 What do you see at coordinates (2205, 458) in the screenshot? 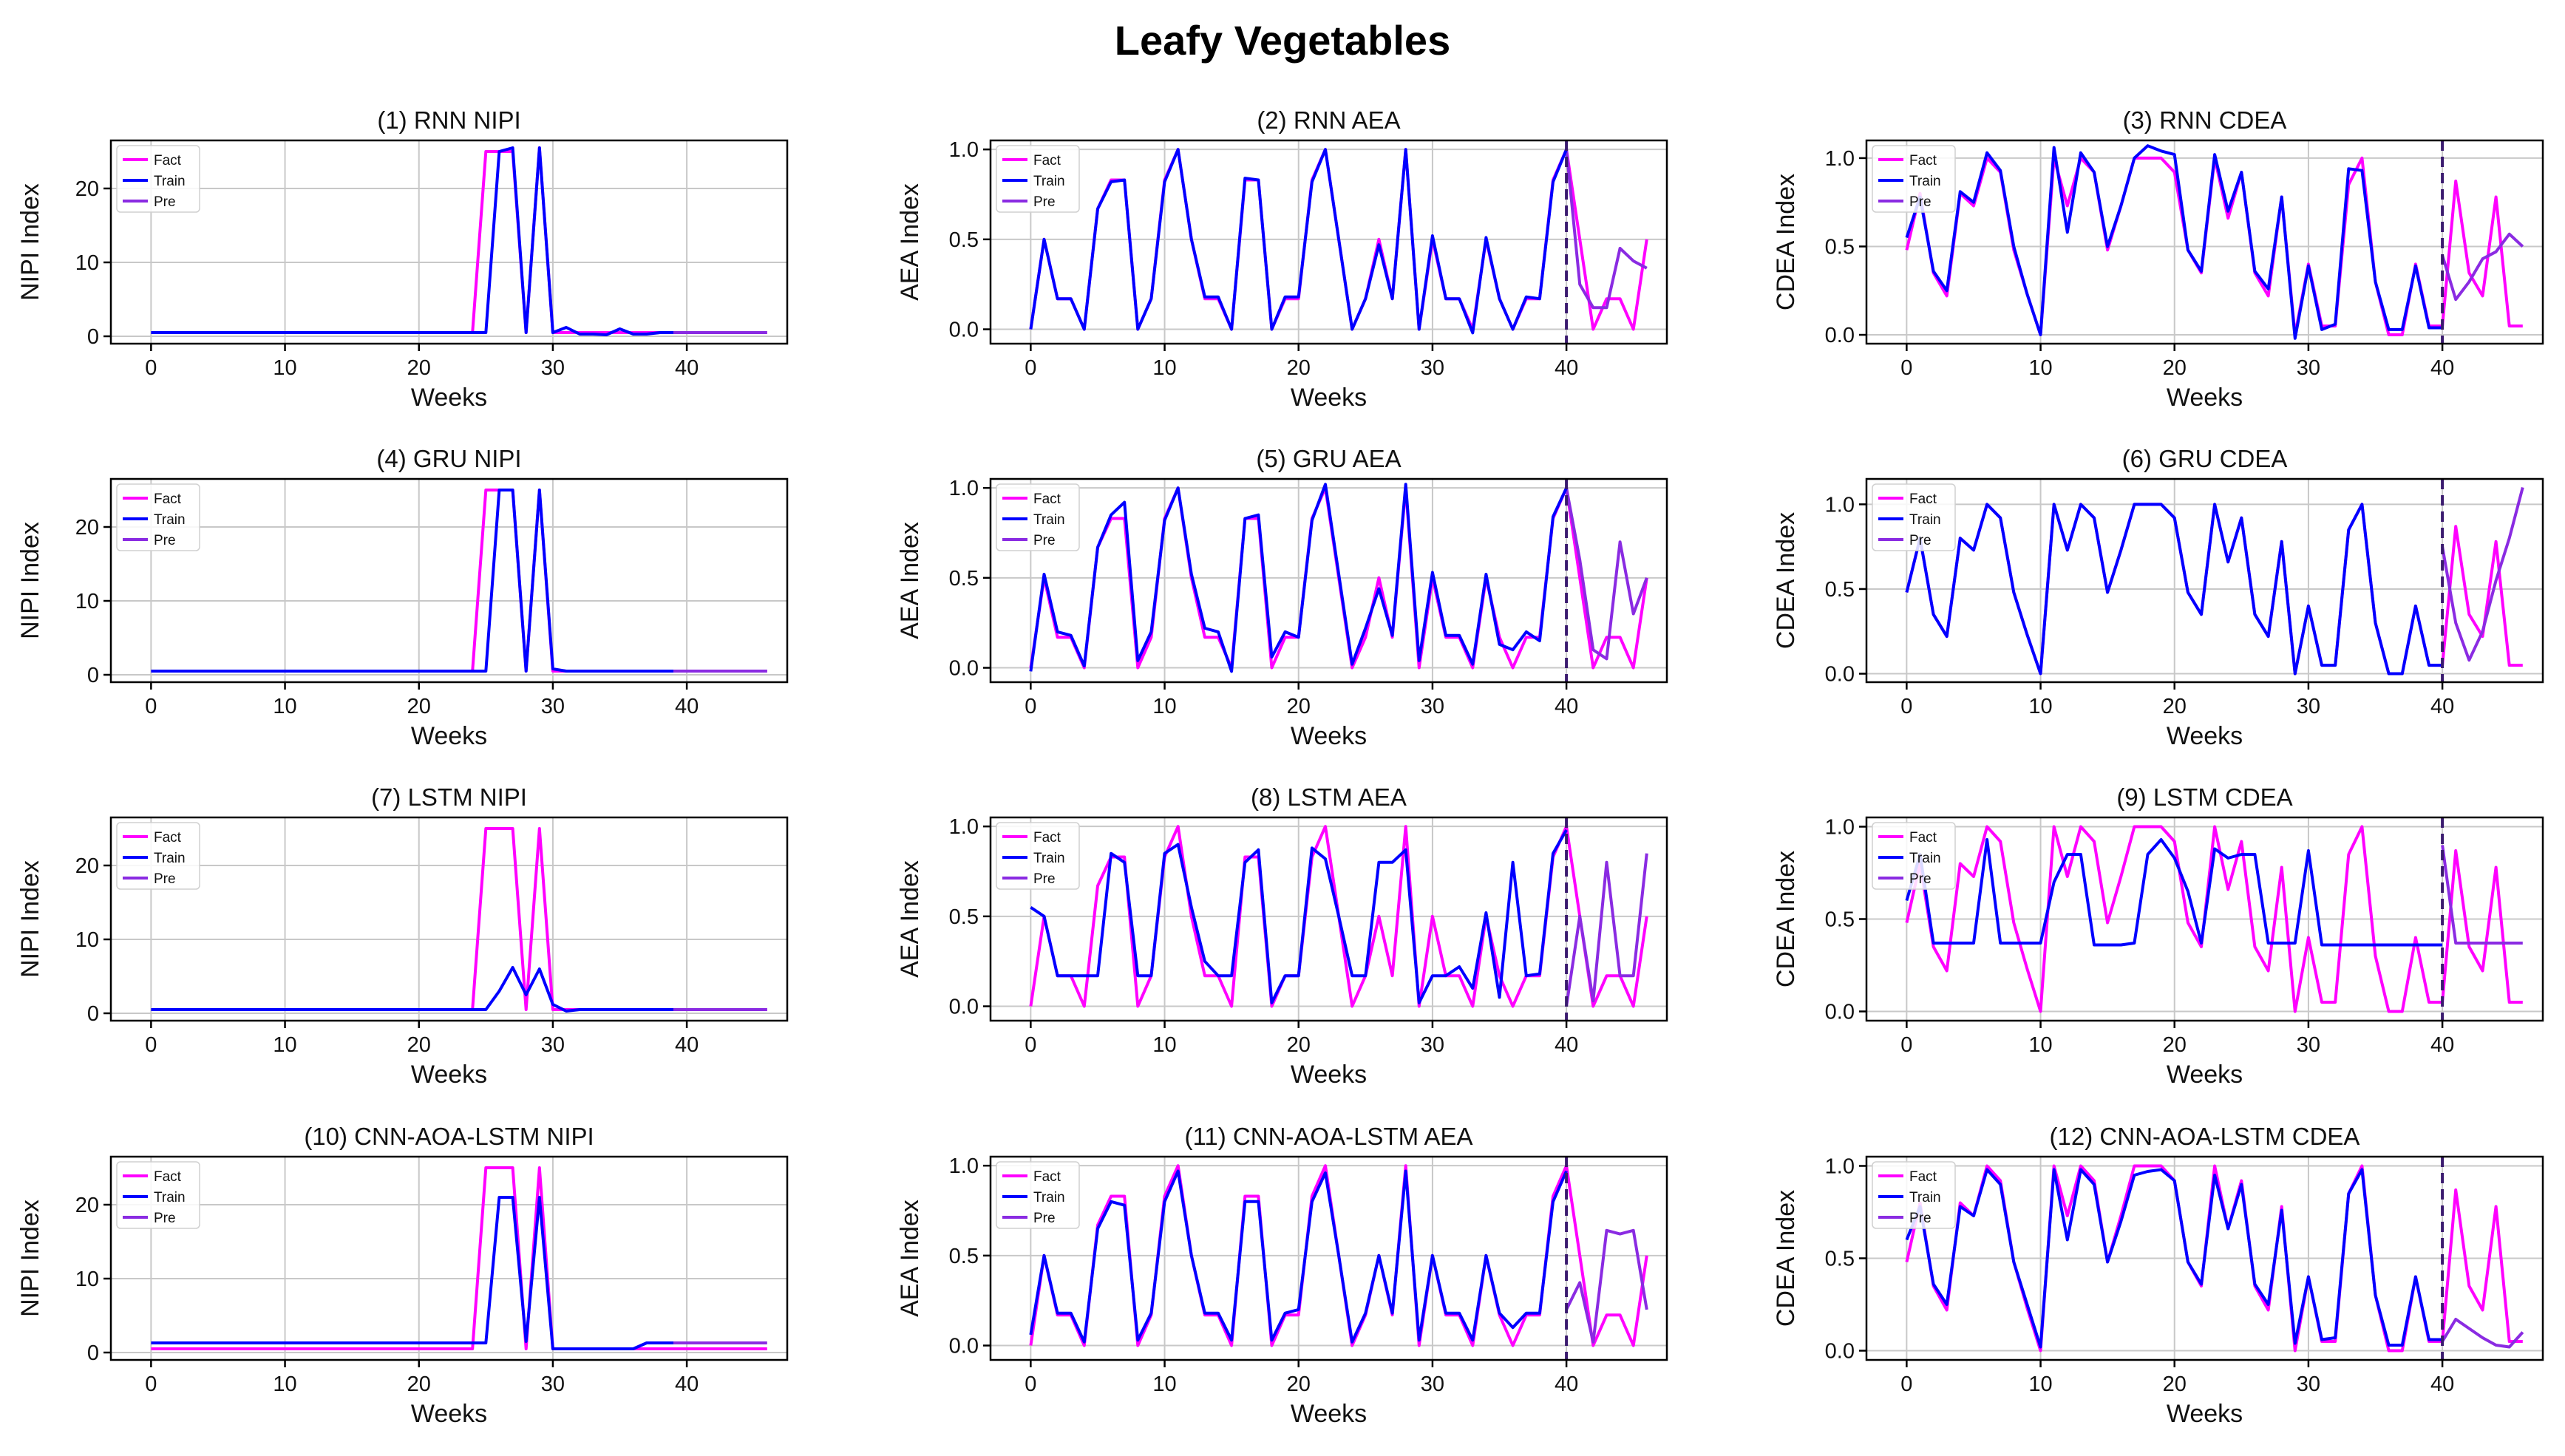
I see `subplot-title: (6) GRU CDEA` at bounding box center [2205, 458].